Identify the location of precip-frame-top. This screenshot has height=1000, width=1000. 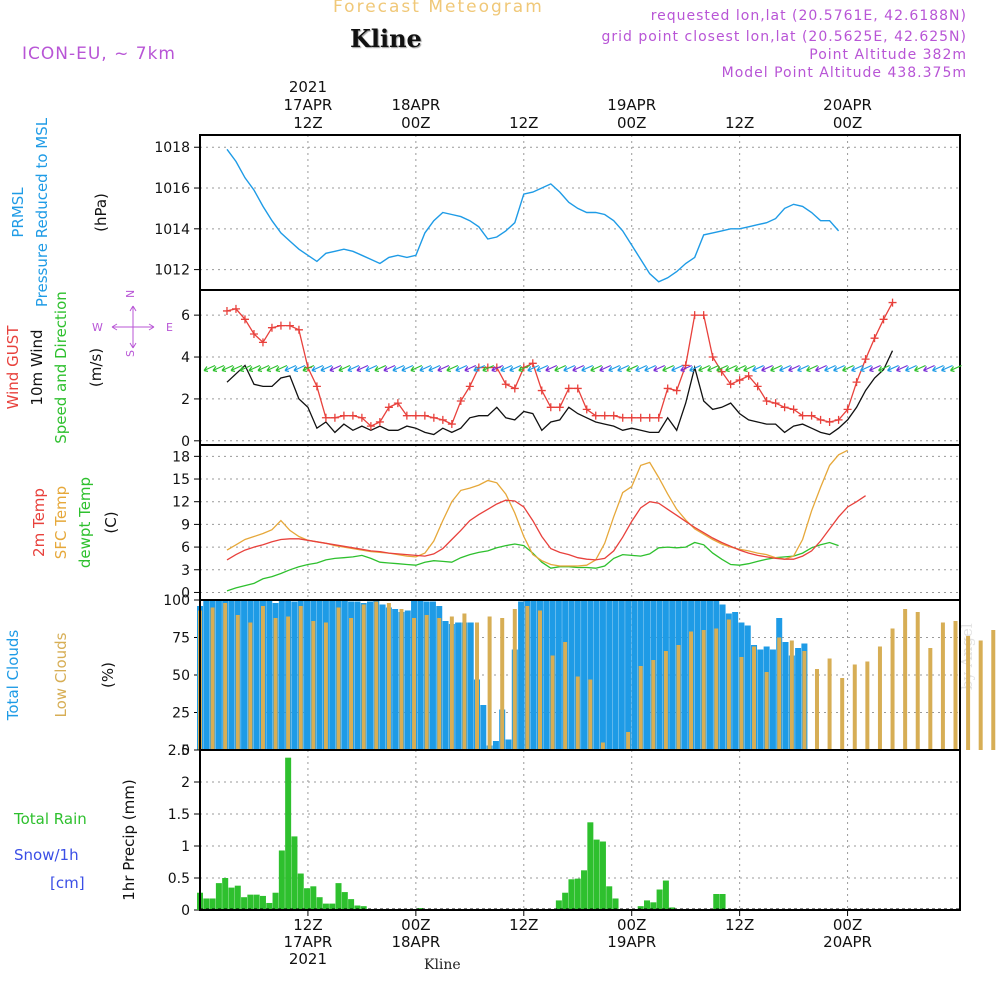
(580, 830).